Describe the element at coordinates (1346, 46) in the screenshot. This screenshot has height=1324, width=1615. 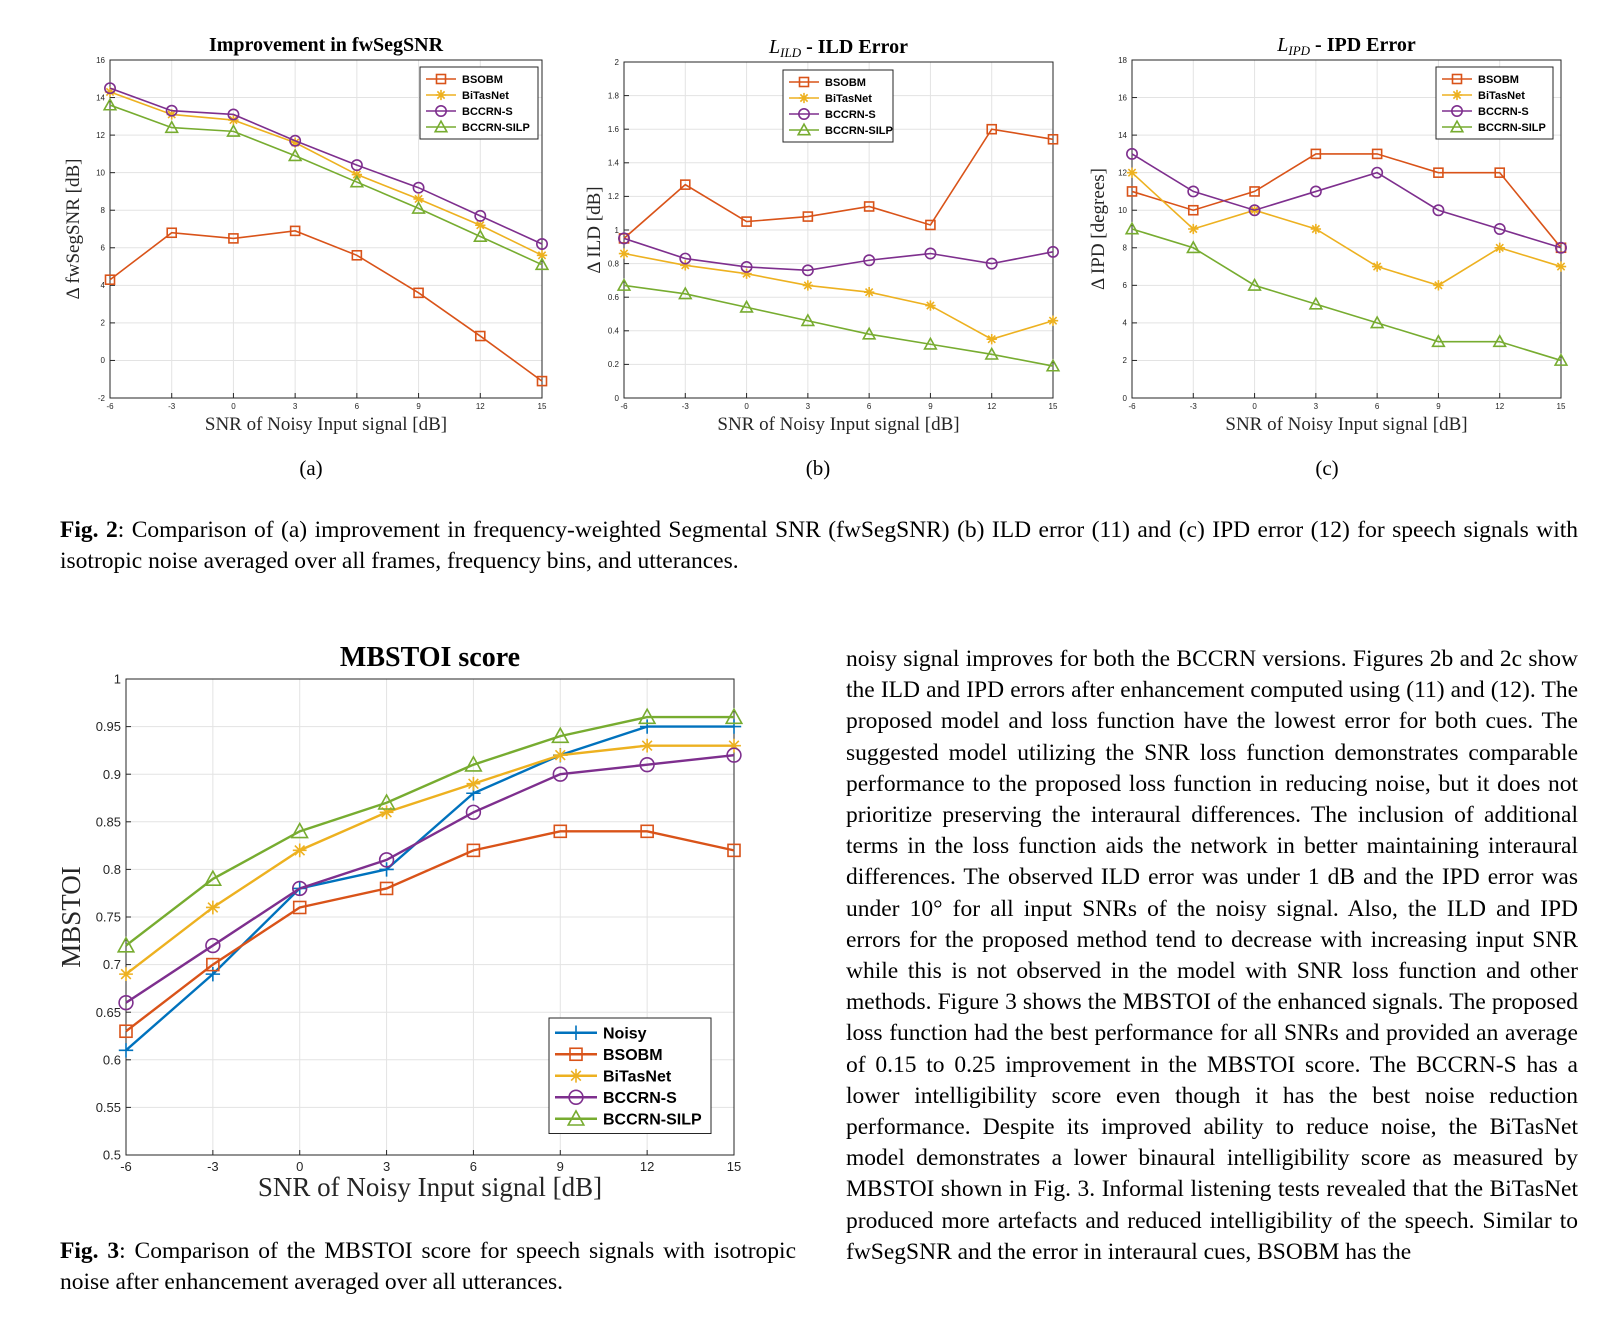
I see `chart-title: LIPD - IPD Error` at that location.